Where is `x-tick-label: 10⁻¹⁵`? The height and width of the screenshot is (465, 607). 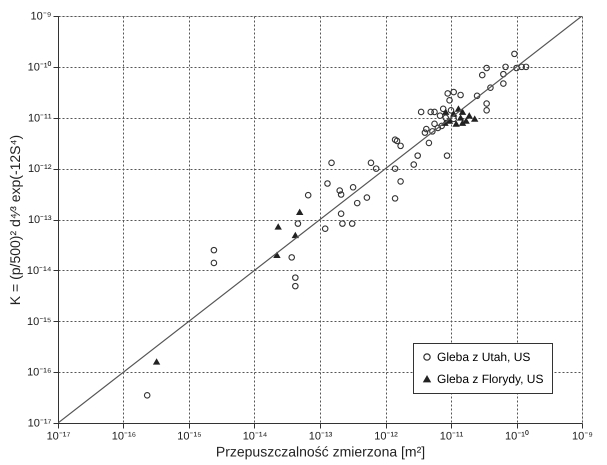 x-tick-label: 10⁻¹⁵ is located at coordinates (189, 436).